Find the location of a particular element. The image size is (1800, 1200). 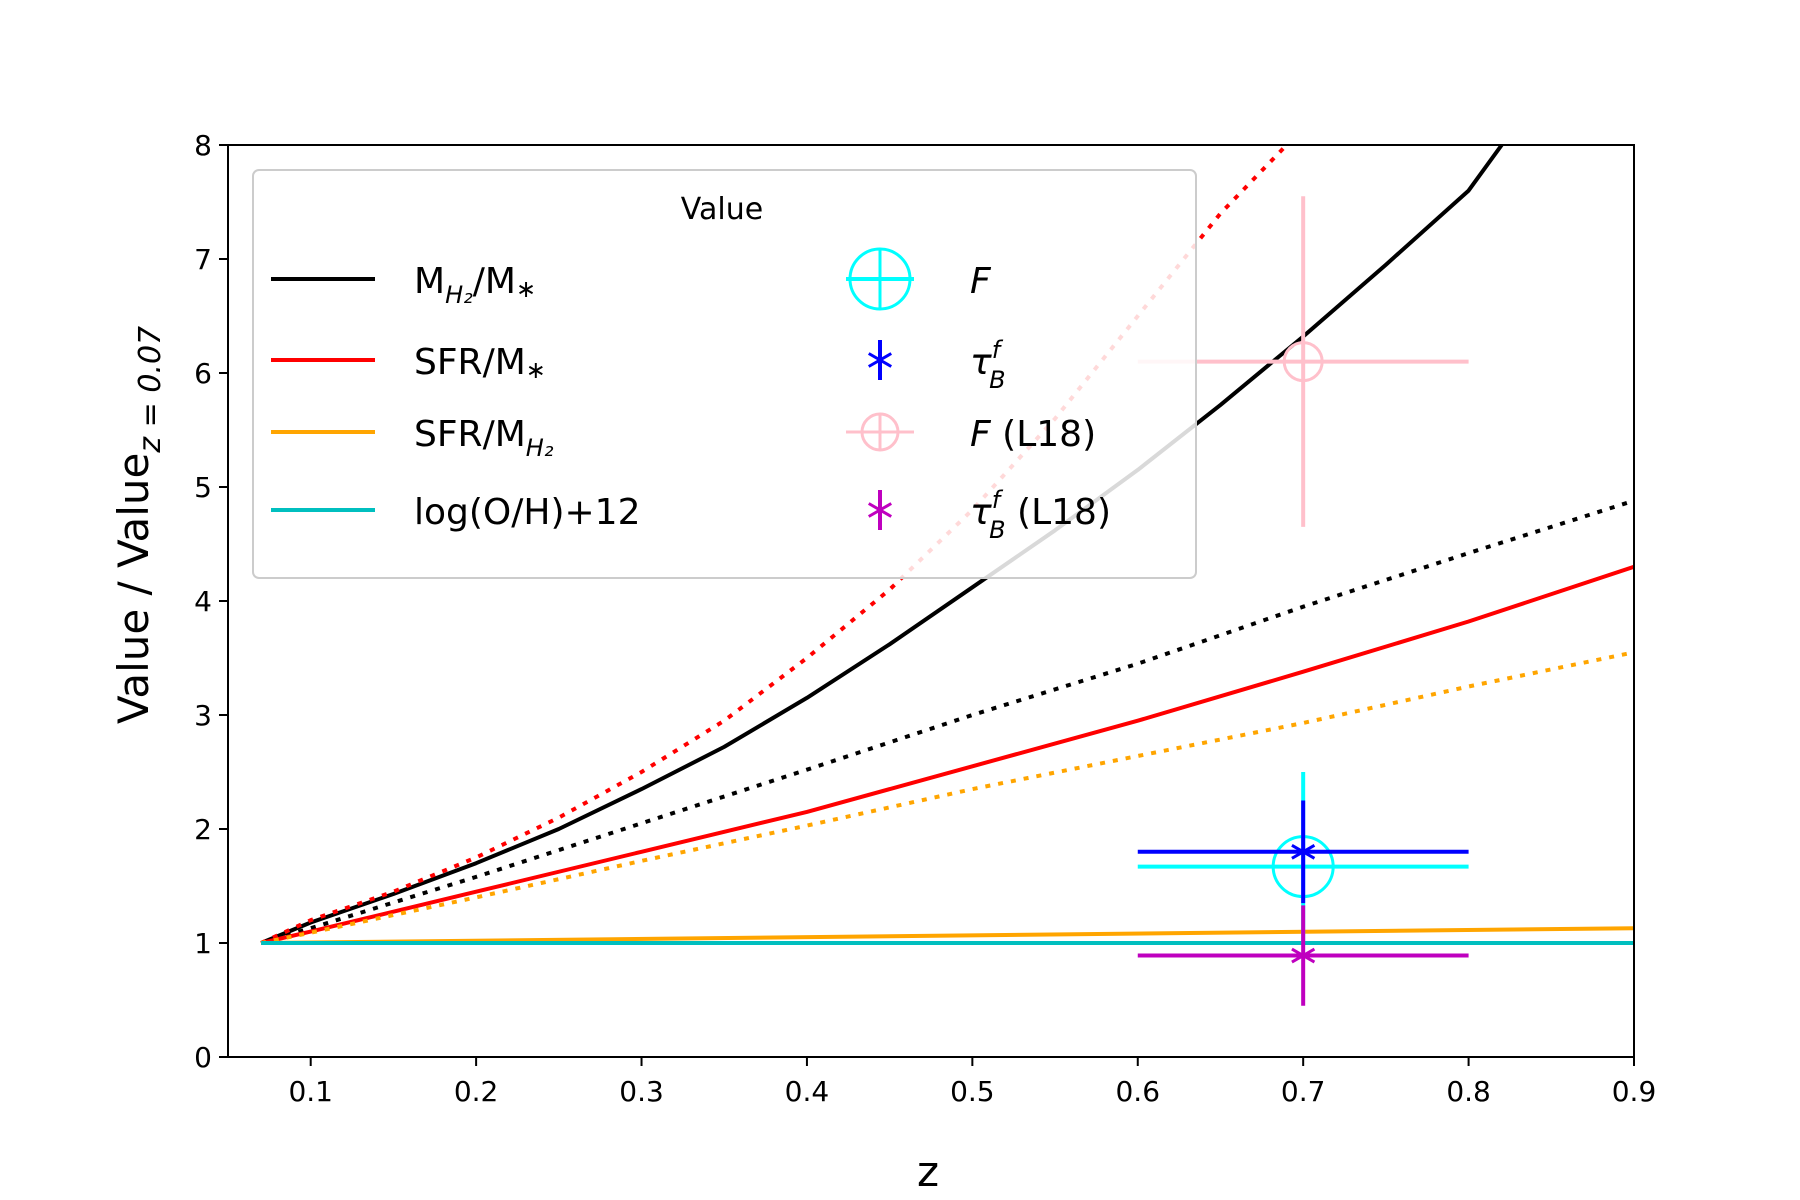

y-tick-label: 4 is located at coordinates (203, 601).